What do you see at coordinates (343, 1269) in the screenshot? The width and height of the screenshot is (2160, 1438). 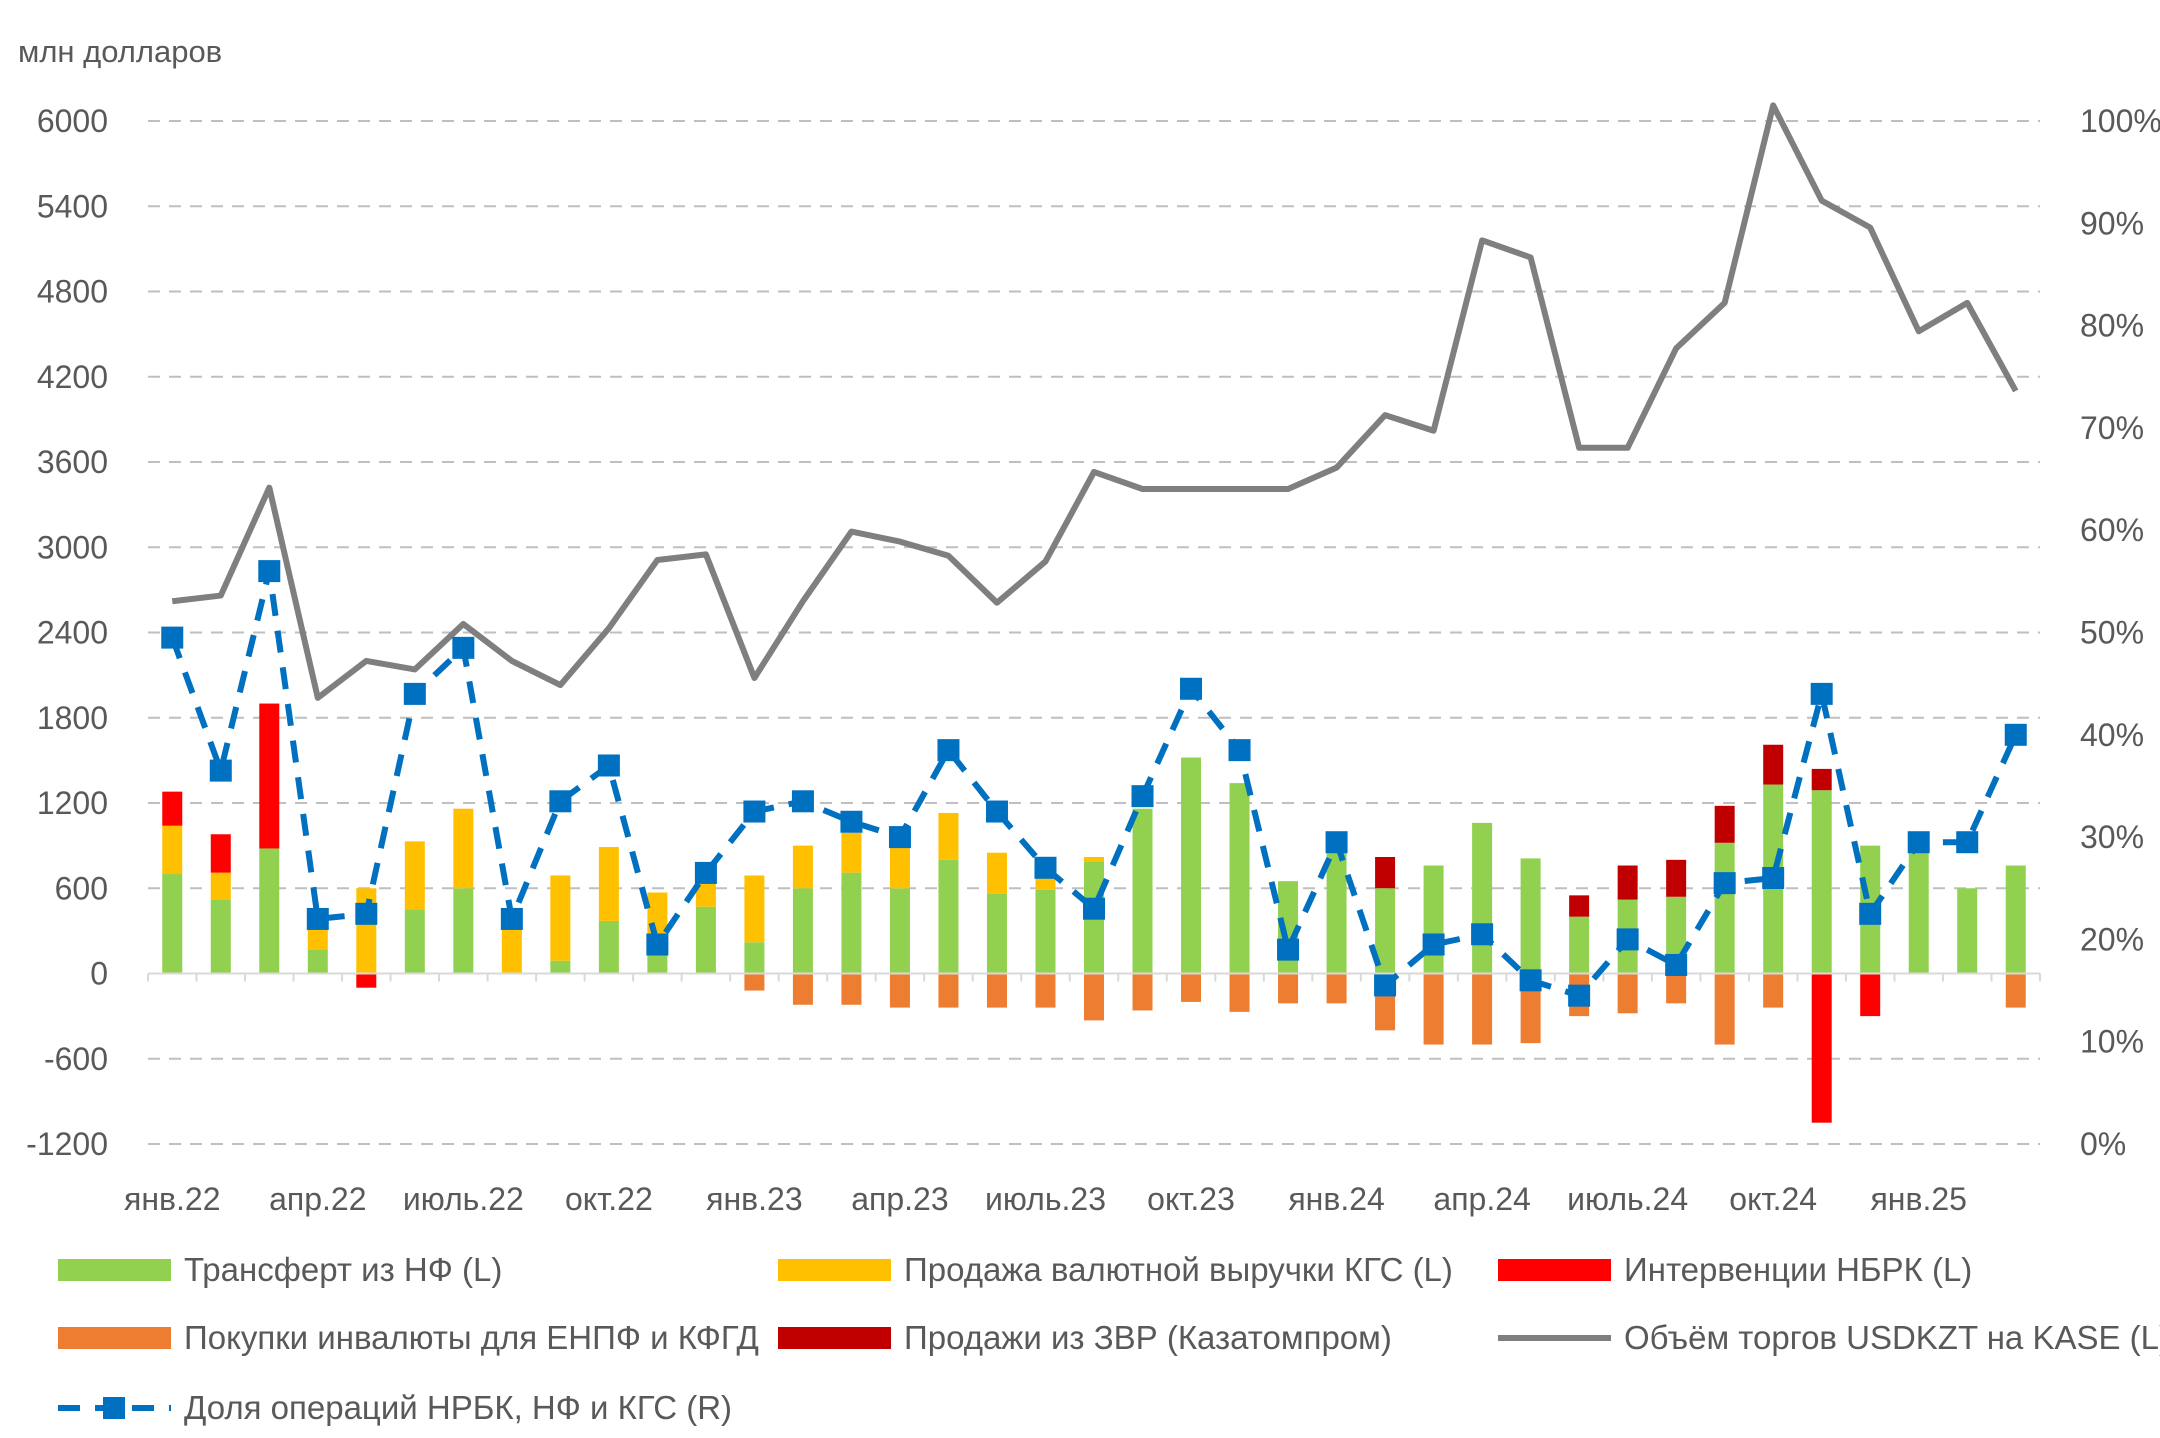 I see `legend-label: Трансферт из НФ (L)` at bounding box center [343, 1269].